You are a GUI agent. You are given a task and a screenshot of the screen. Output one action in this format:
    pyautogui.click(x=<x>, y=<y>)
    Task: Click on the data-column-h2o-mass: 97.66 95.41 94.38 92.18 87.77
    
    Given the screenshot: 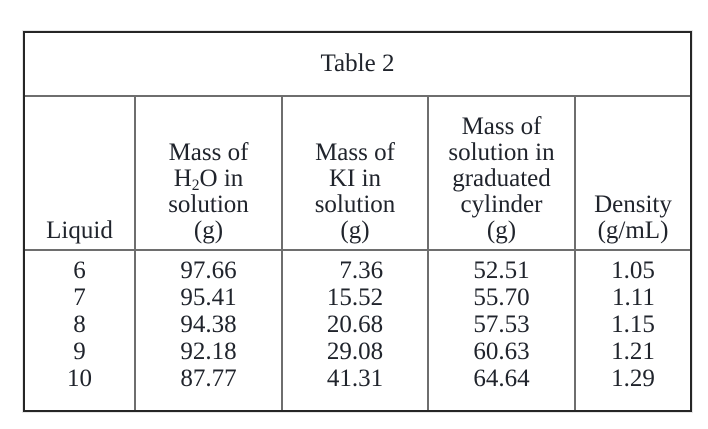 What is the action you would take?
    pyautogui.click(x=209, y=330)
    